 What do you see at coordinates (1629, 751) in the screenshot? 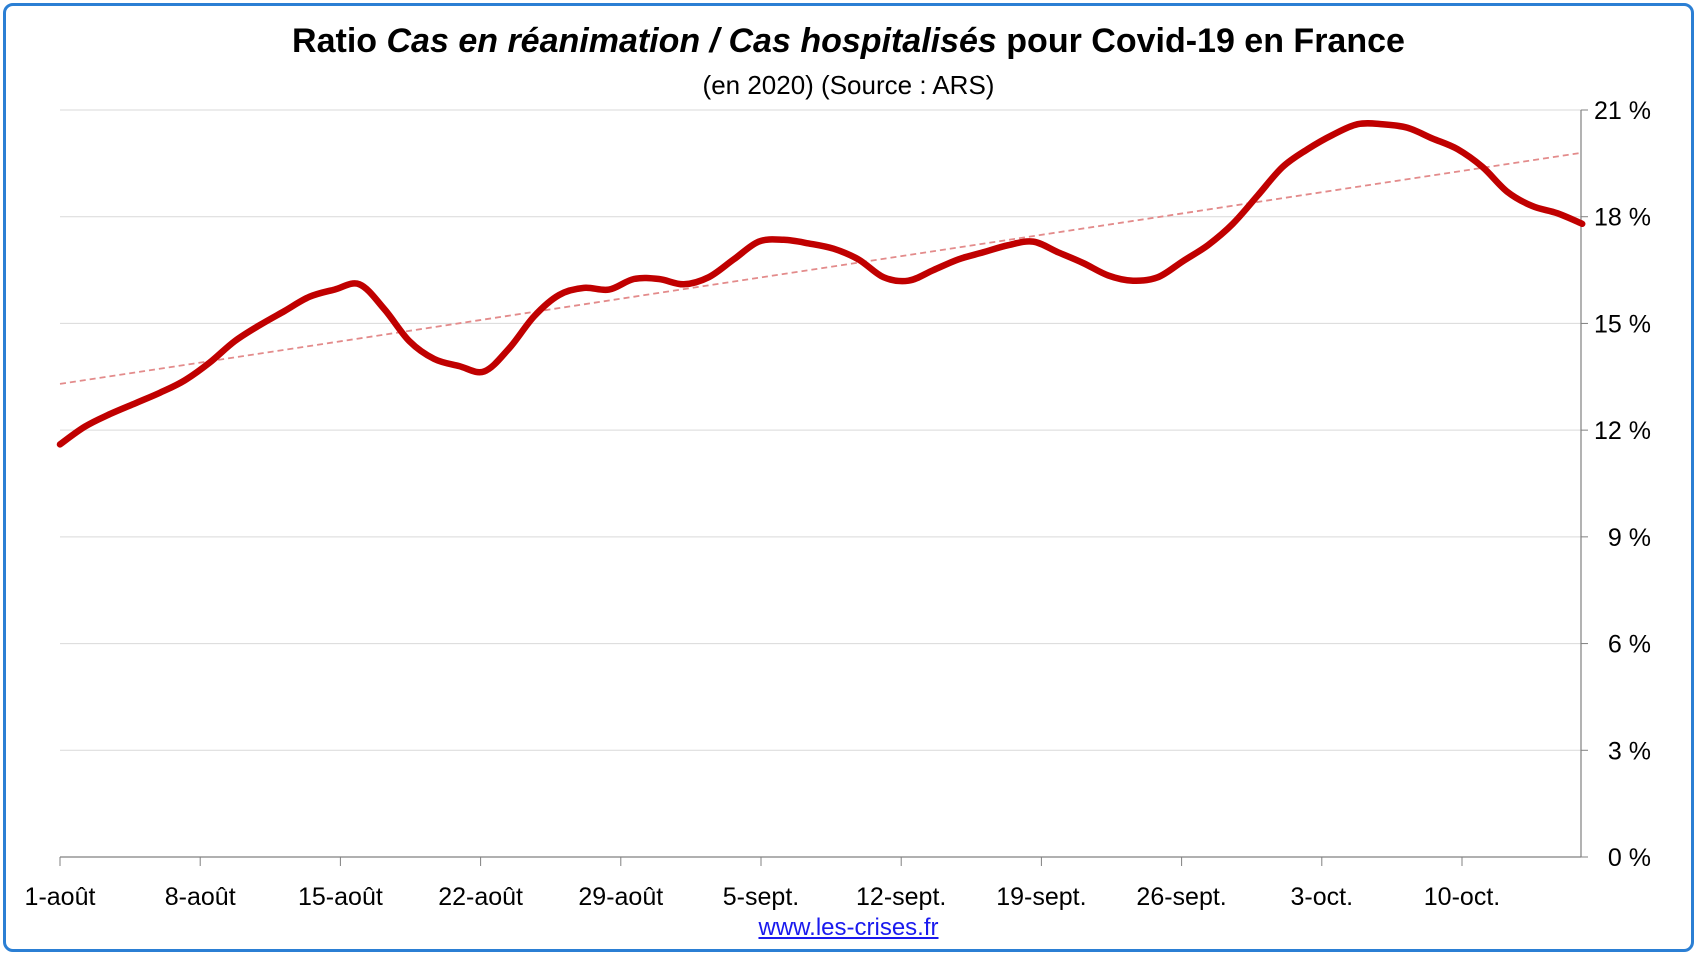
I see `y-tick-label: 3 %` at bounding box center [1629, 751].